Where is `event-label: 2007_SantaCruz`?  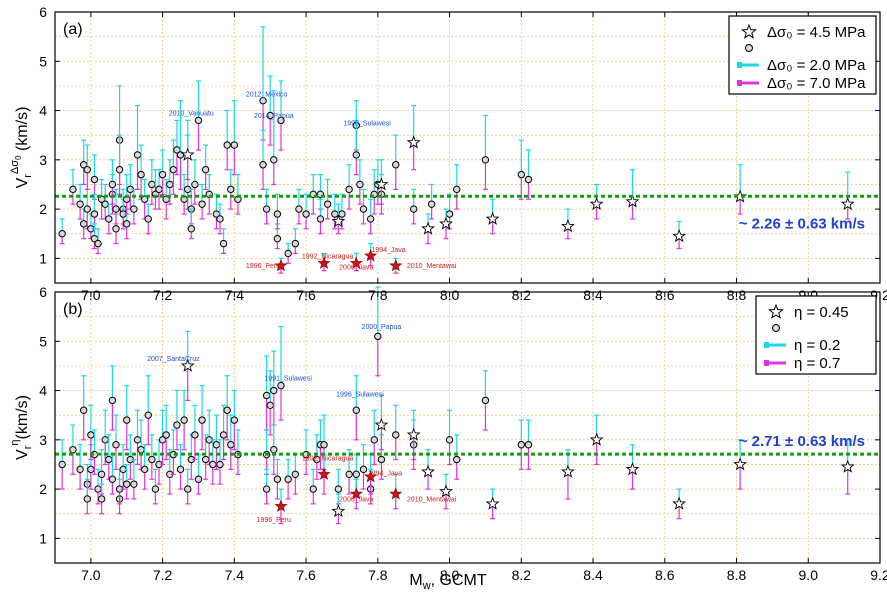 event-label: 2007_SantaCruz is located at coordinates (173, 359).